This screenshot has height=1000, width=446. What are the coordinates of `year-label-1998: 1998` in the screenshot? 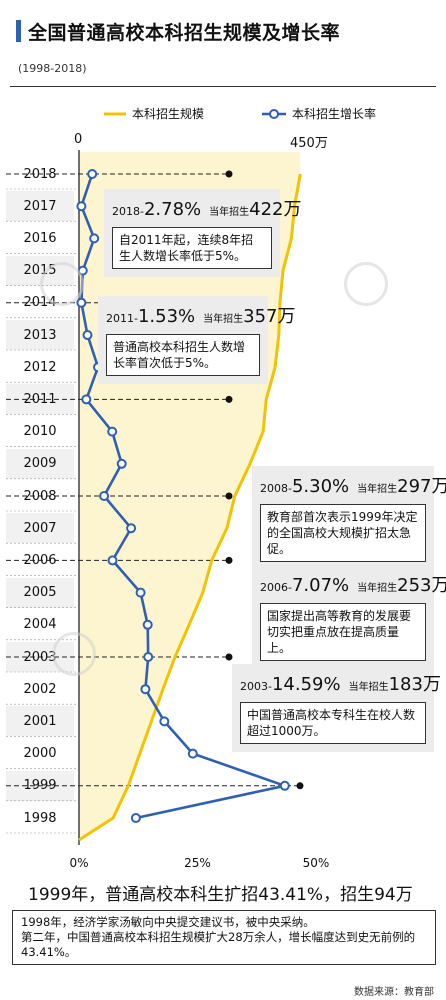 It's located at (40, 818).